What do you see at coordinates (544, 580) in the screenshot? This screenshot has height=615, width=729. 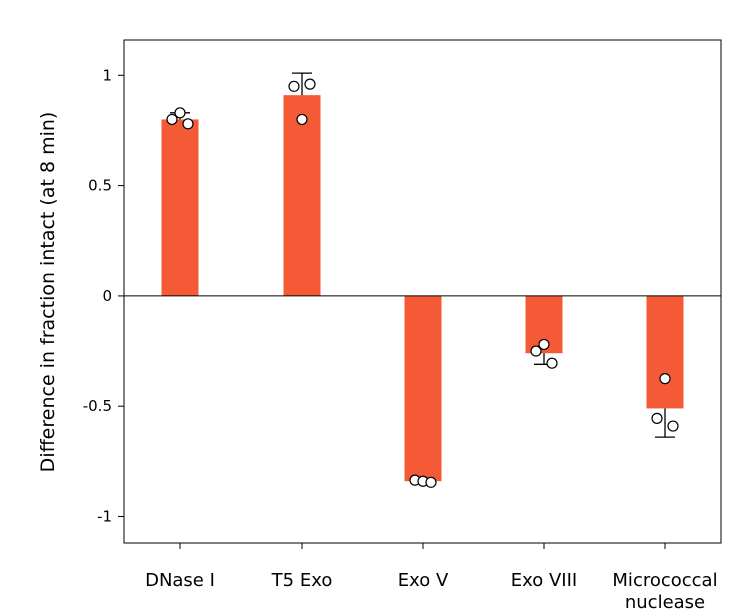 I see `x-category-label-4: Exo VIII` at bounding box center [544, 580].